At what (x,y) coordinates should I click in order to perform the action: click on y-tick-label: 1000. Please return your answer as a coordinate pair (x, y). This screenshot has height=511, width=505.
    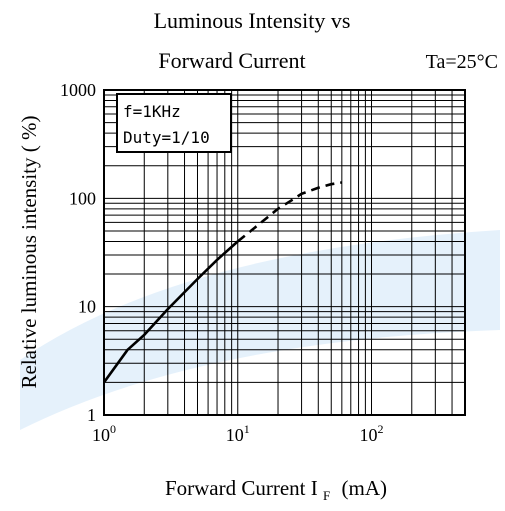
    Looking at the image, I should click on (78, 90).